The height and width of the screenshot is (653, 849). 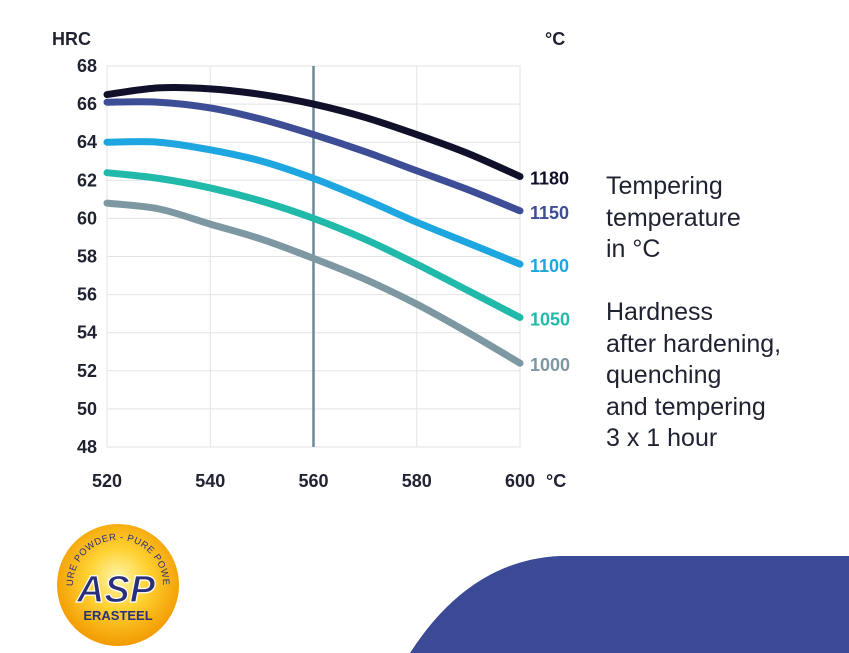 What do you see at coordinates (417, 481) in the screenshot?
I see `x-tick-label: 580` at bounding box center [417, 481].